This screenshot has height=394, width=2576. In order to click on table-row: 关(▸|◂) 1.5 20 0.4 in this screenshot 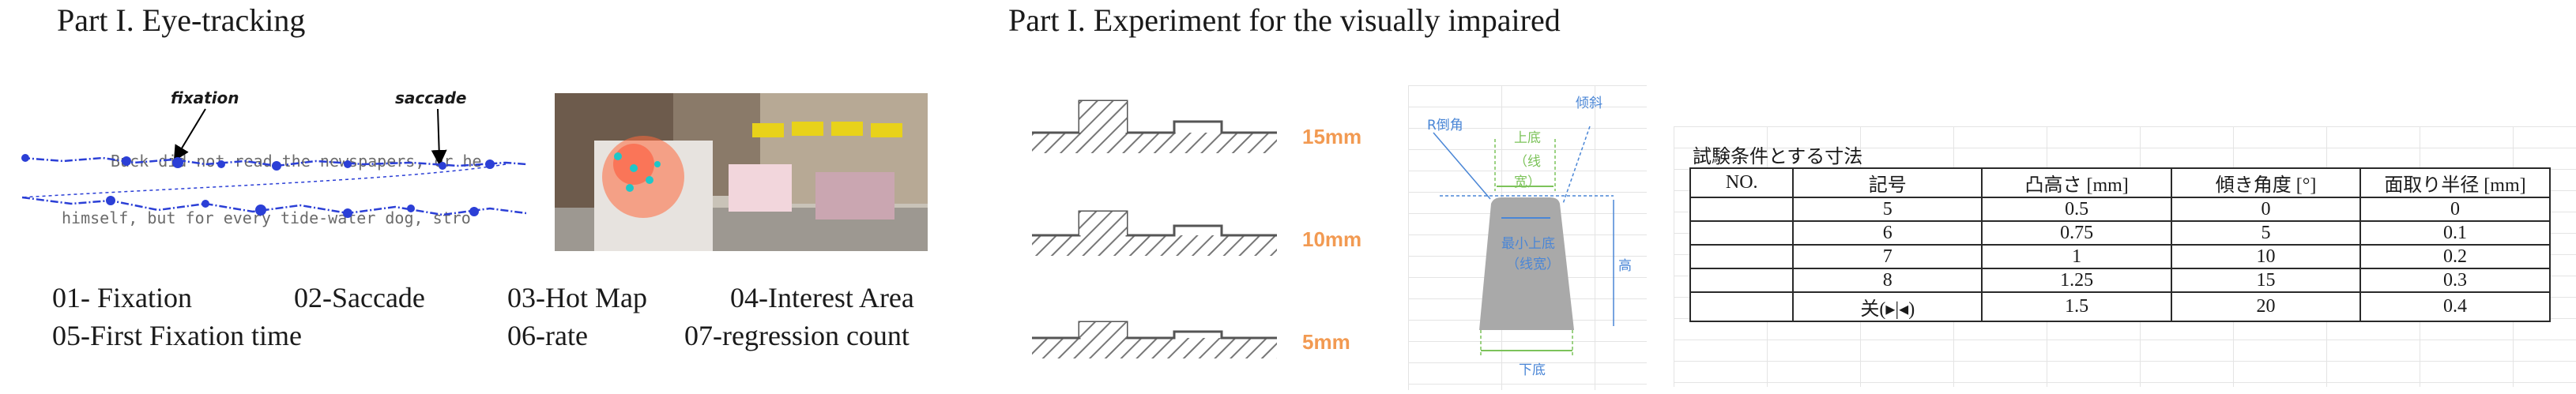, I will do `click(2120, 306)`.